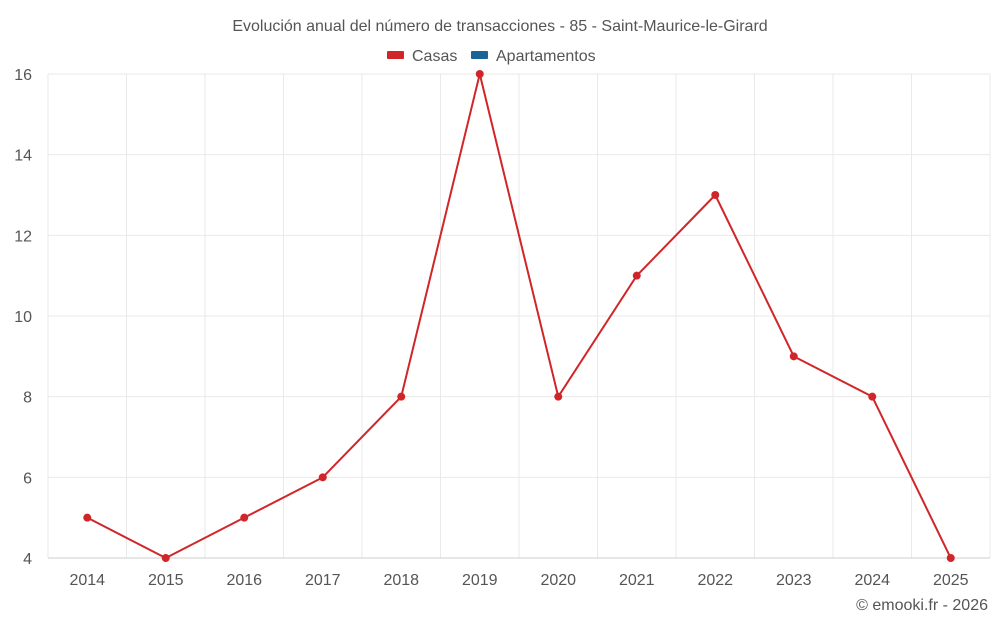 The width and height of the screenshot is (1000, 625). Describe the element at coordinates (479, 74) in the screenshot. I see `data-point-casas-2019` at that location.